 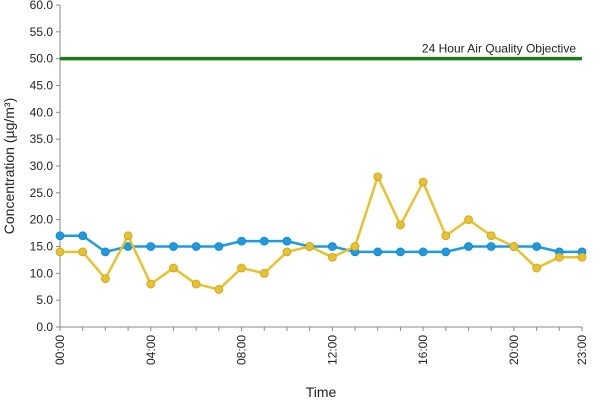 What do you see at coordinates (42, 166) in the screenshot?
I see `y-tick-label: 30.0` at bounding box center [42, 166].